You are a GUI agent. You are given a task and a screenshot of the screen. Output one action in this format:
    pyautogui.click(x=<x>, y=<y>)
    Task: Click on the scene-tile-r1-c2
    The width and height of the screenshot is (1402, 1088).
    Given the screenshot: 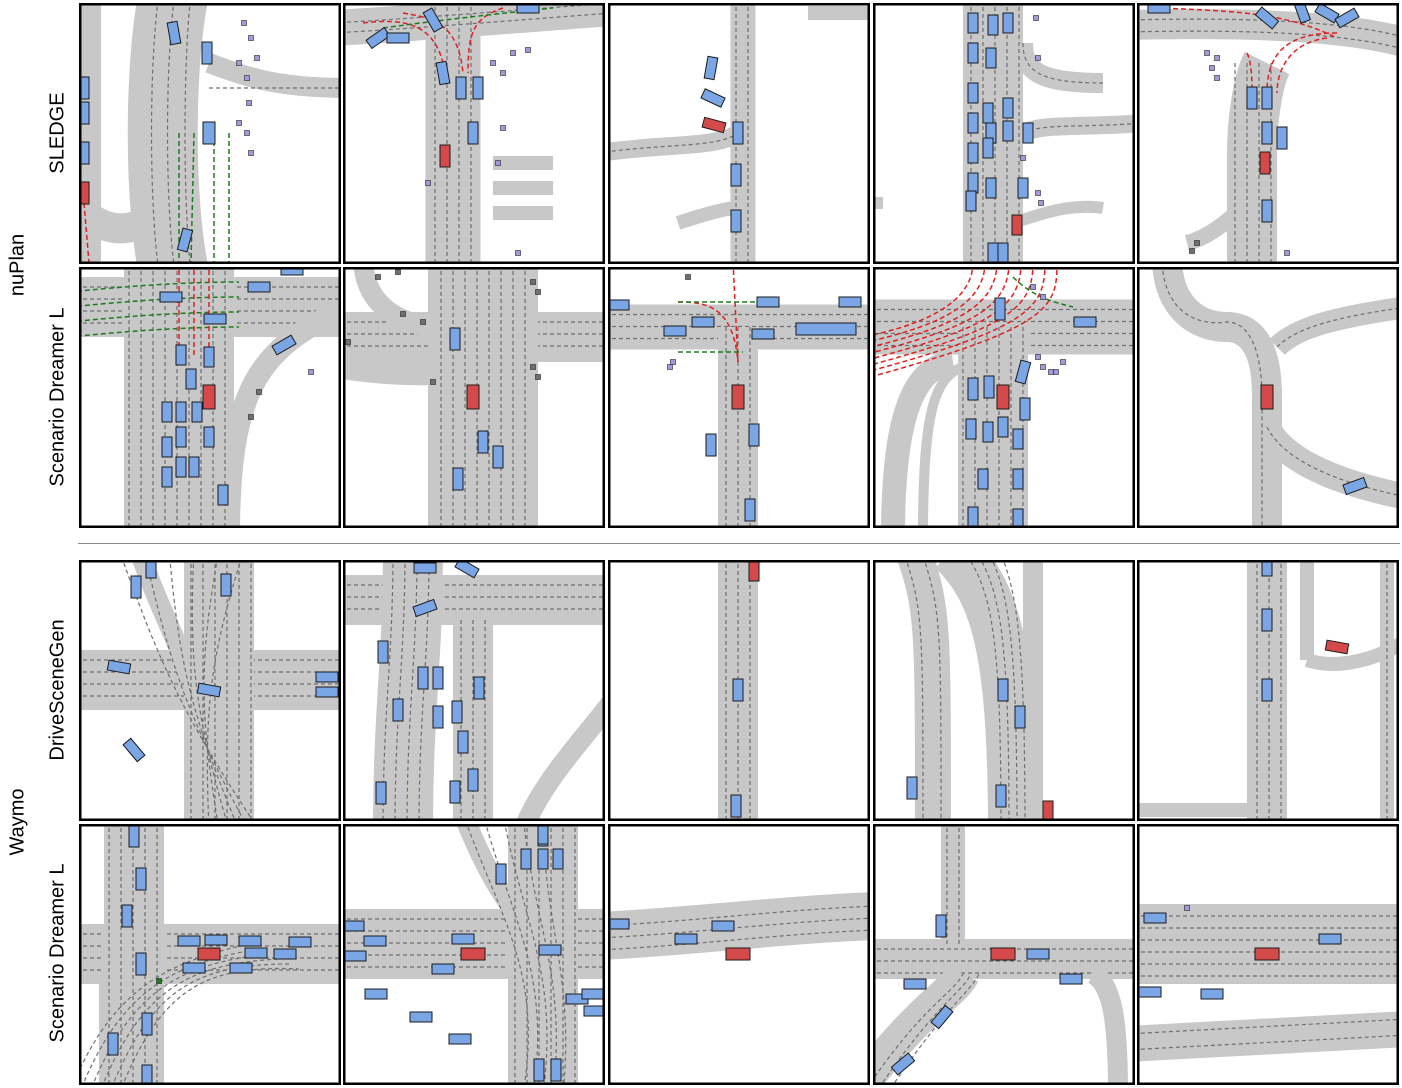 What is the action you would take?
    pyautogui.click(x=474, y=133)
    